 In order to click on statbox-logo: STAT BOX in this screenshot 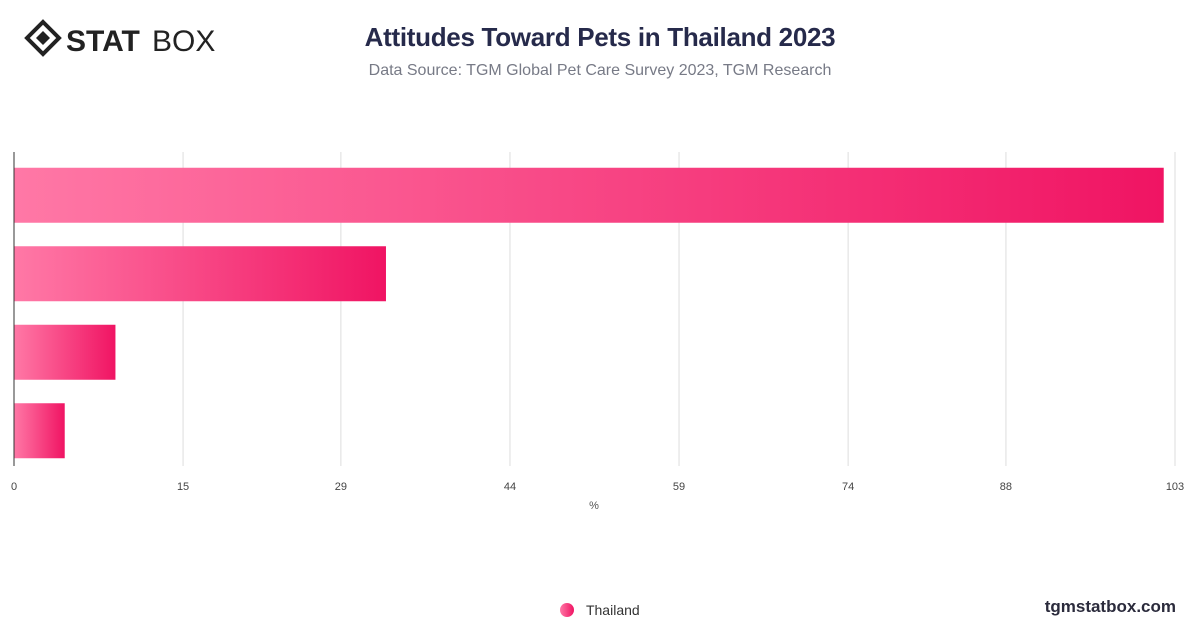, I will do `click(119, 38)`.